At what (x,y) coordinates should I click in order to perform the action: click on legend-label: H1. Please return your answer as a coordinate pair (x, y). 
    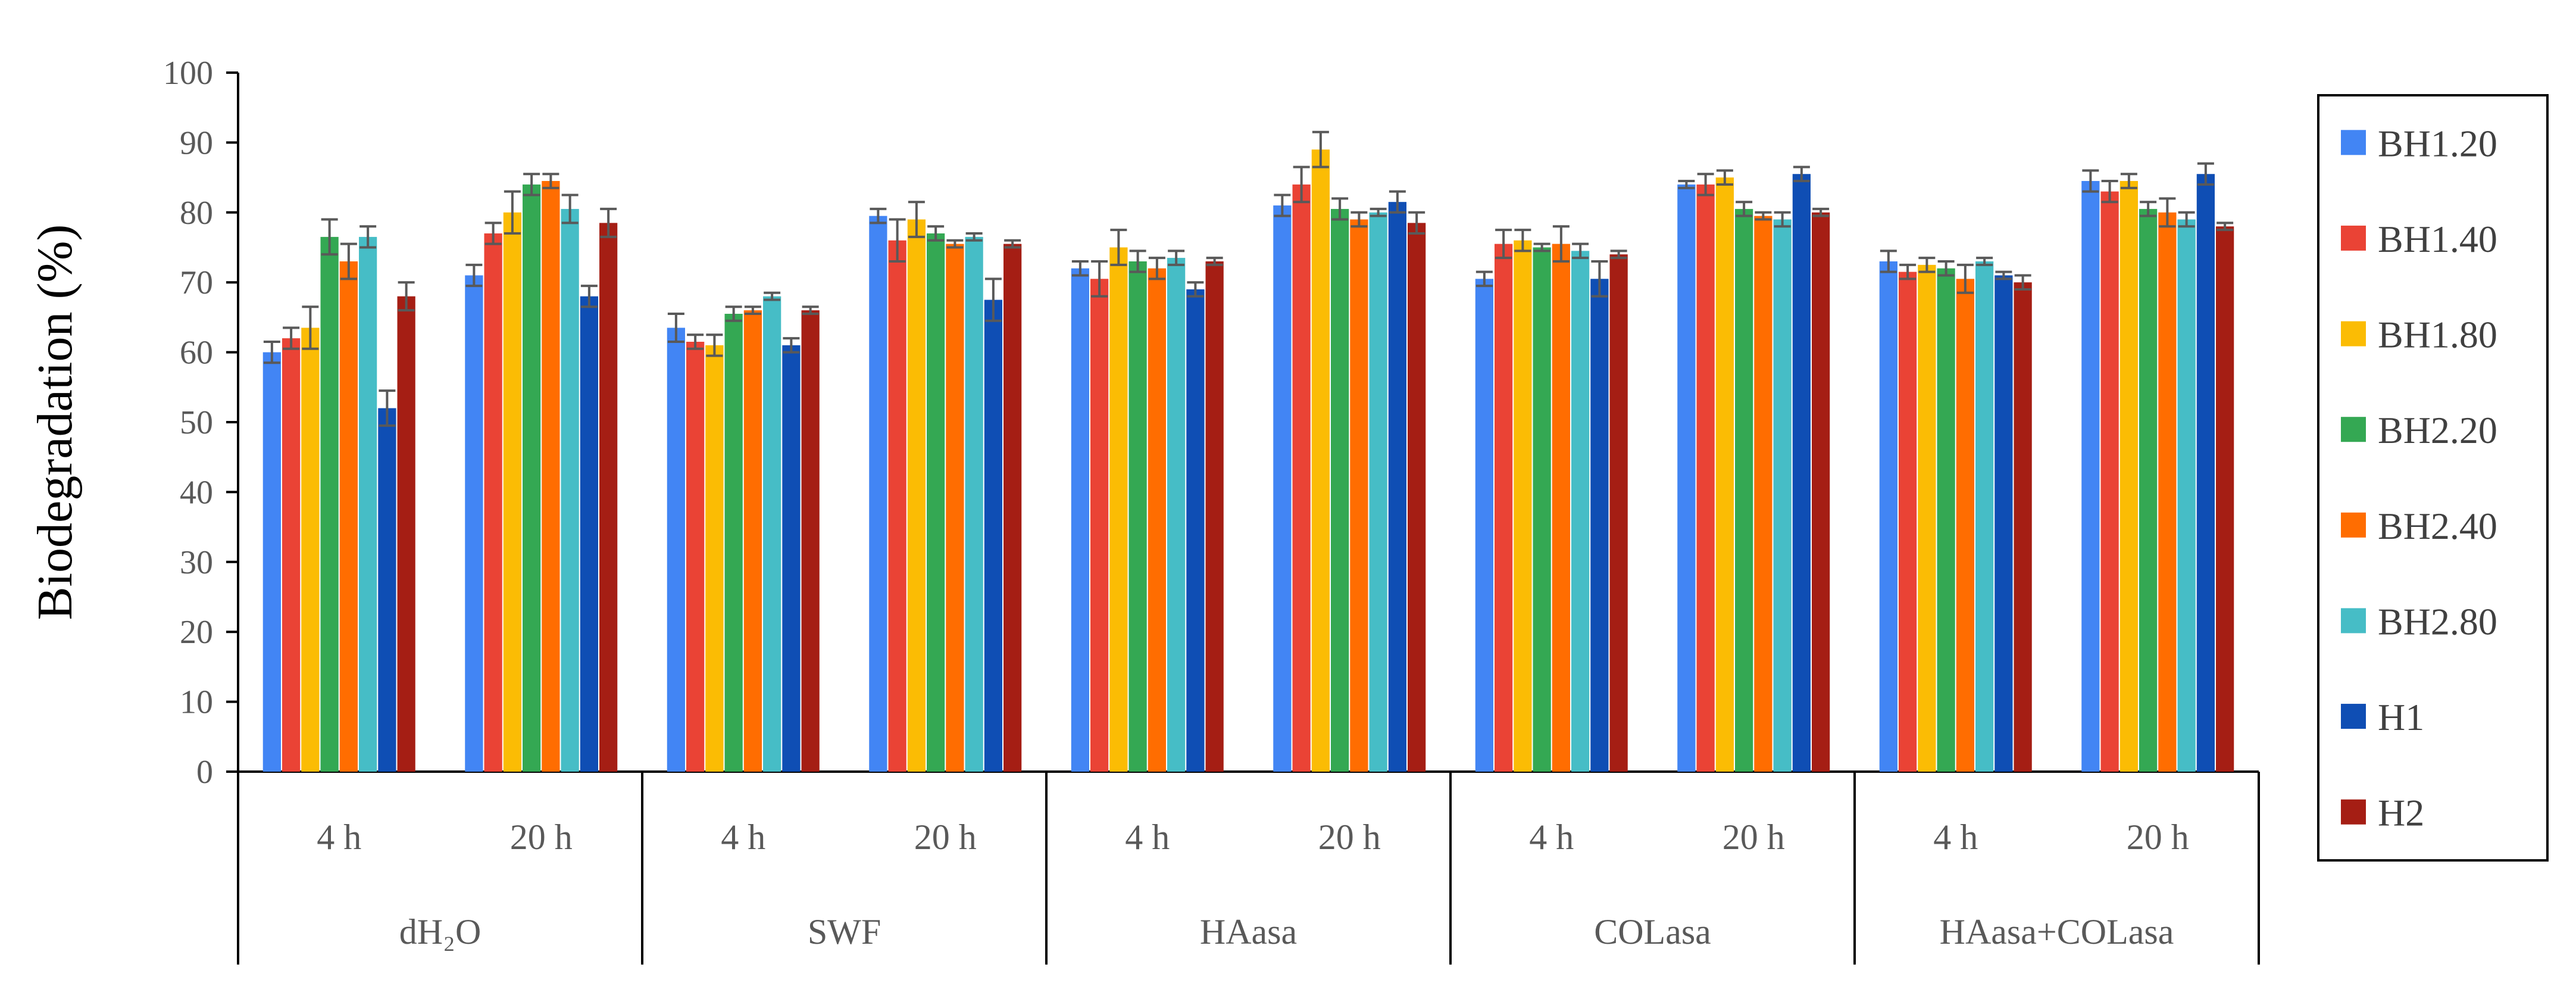
    Looking at the image, I should click on (2401, 717).